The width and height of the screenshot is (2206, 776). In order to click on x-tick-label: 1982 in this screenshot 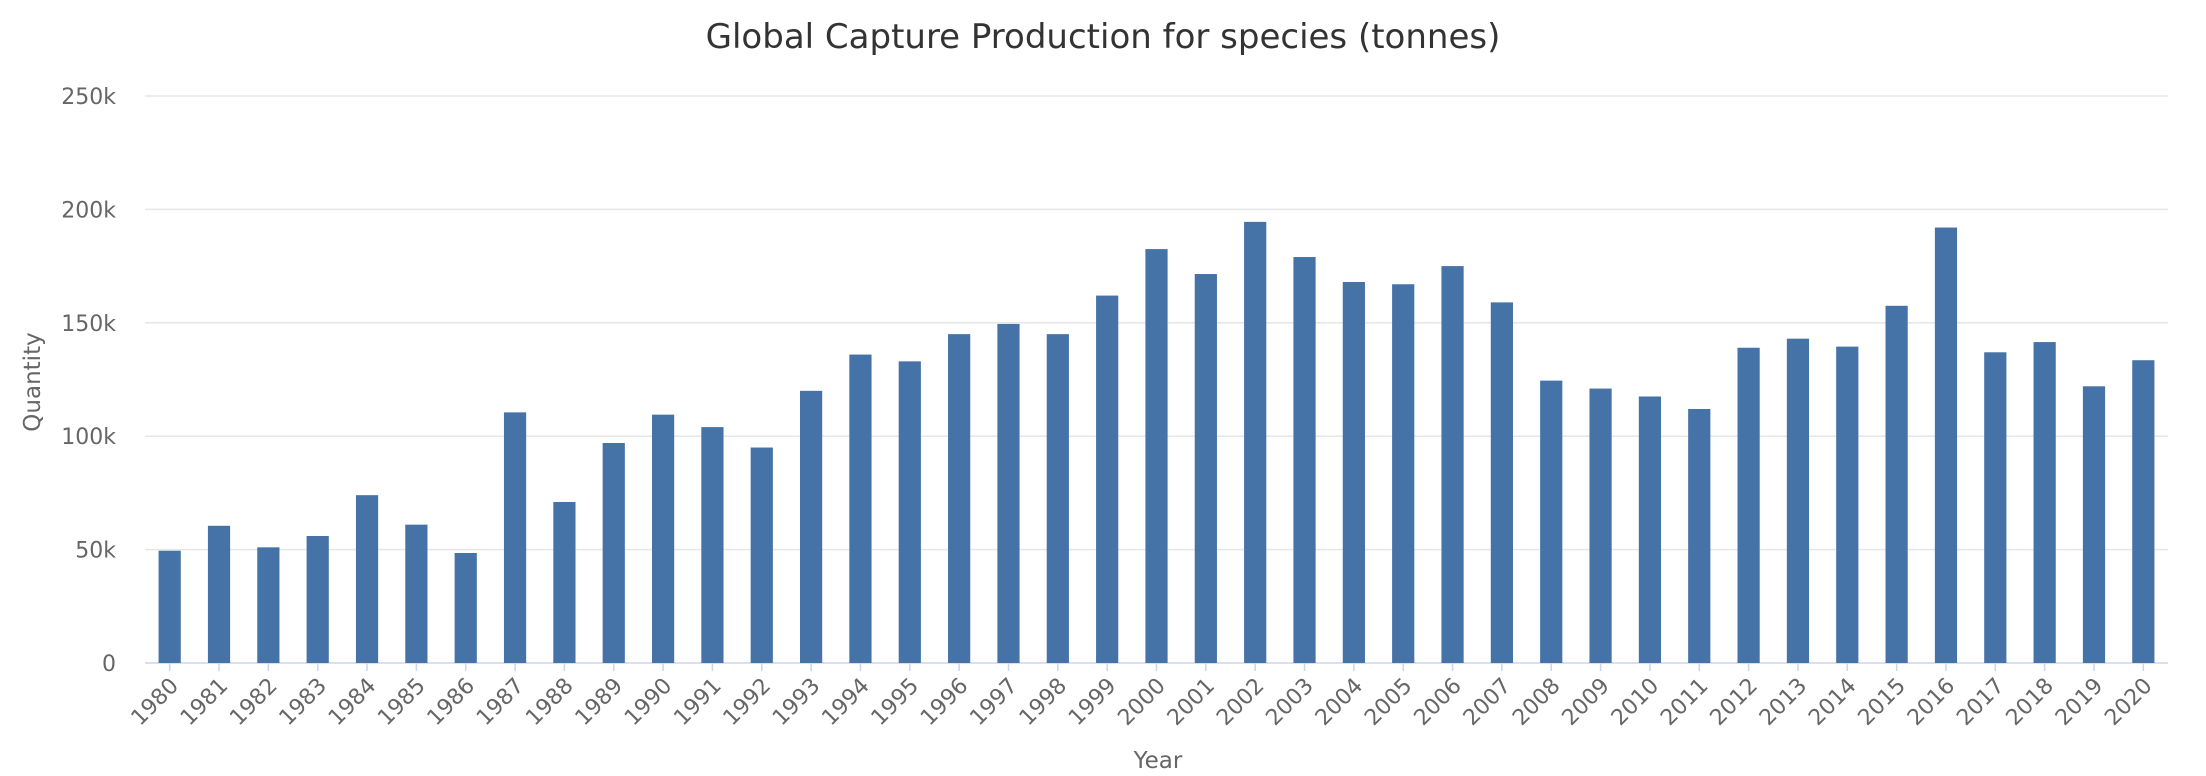, I will do `click(253, 702)`.